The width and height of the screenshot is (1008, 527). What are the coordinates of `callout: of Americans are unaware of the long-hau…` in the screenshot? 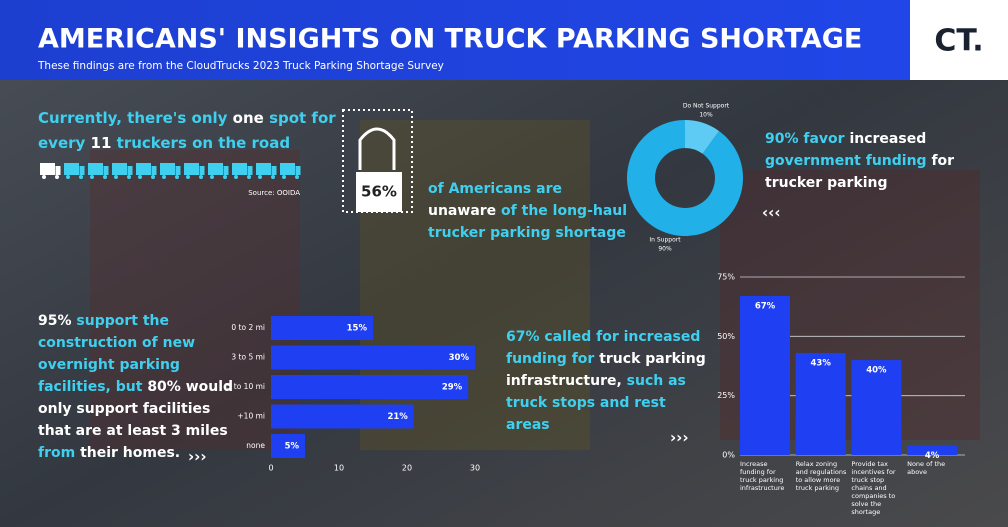 It's located at (528, 211).